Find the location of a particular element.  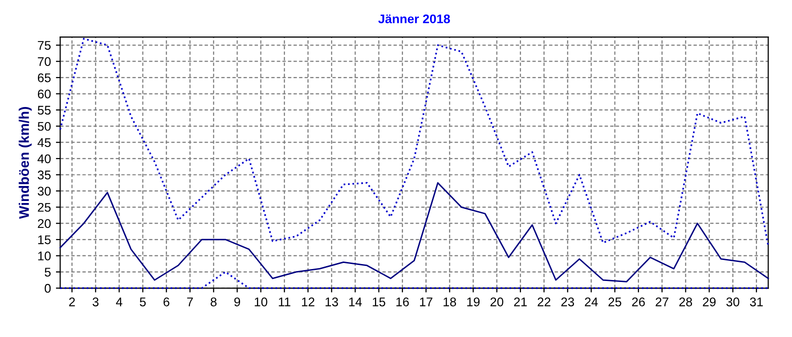

x-tick-label: 17 is located at coordinates (426, 302).